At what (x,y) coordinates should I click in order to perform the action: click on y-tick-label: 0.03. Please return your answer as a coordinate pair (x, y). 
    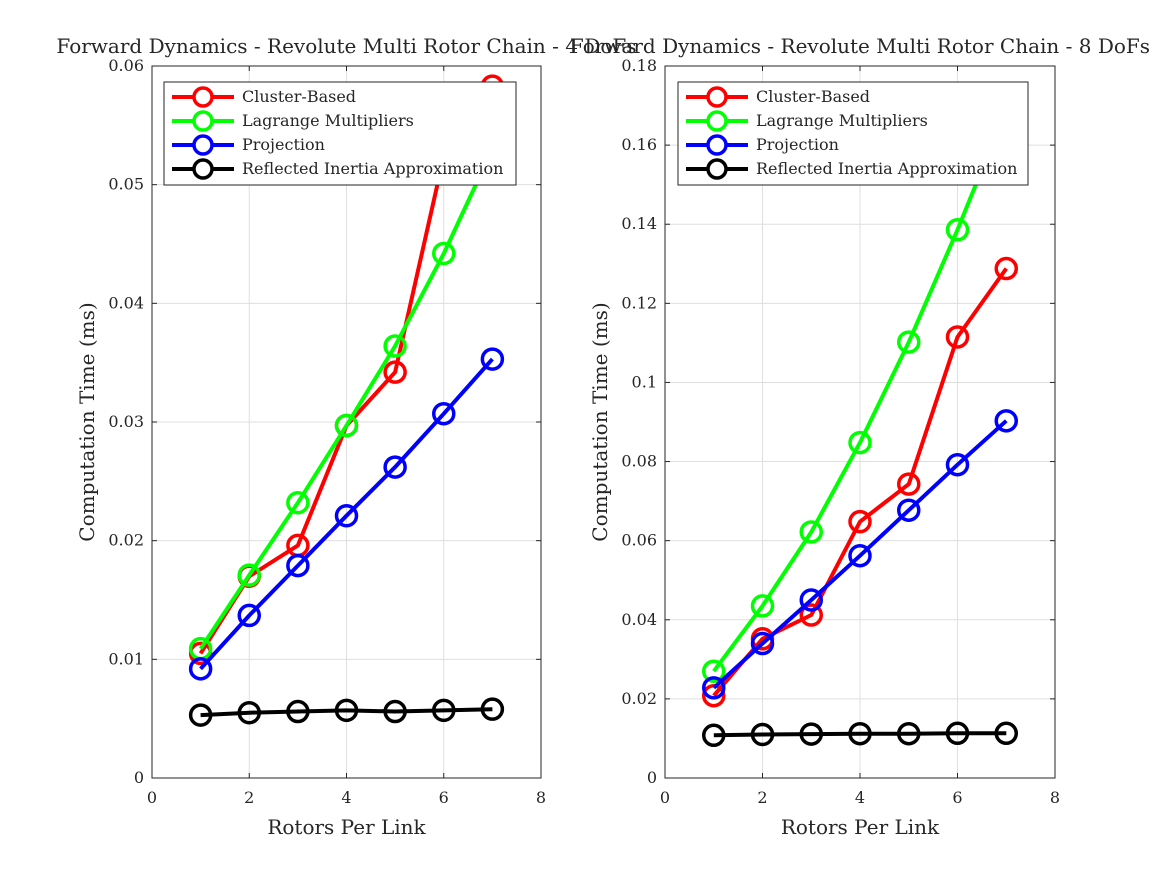
    Looking at the image, I should click on (126, 421).